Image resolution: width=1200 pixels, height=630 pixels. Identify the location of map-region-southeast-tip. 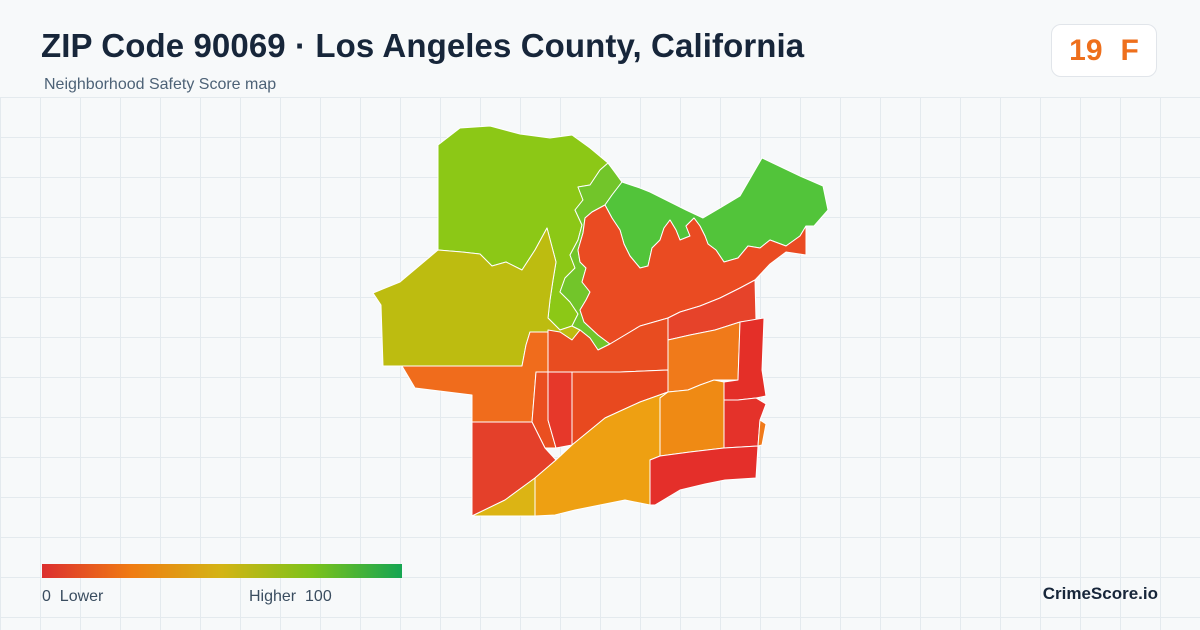
(762, 433).